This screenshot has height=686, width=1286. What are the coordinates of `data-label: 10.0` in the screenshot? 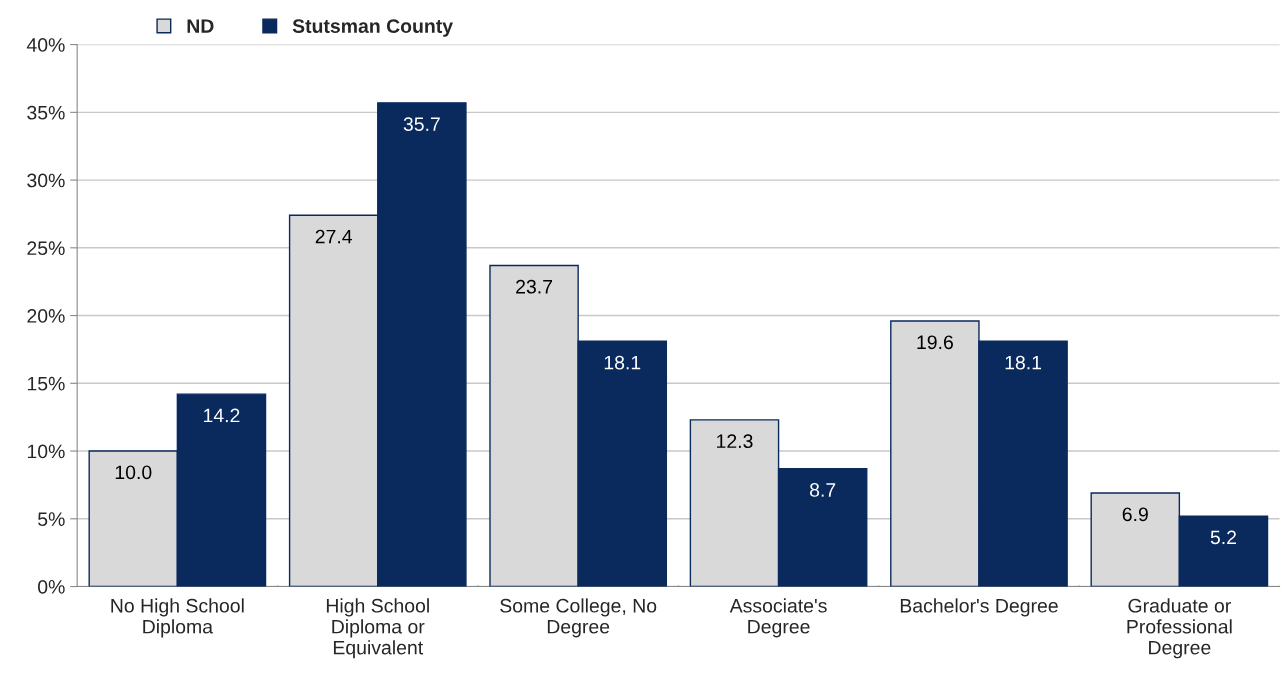 It's located at (133, 472).